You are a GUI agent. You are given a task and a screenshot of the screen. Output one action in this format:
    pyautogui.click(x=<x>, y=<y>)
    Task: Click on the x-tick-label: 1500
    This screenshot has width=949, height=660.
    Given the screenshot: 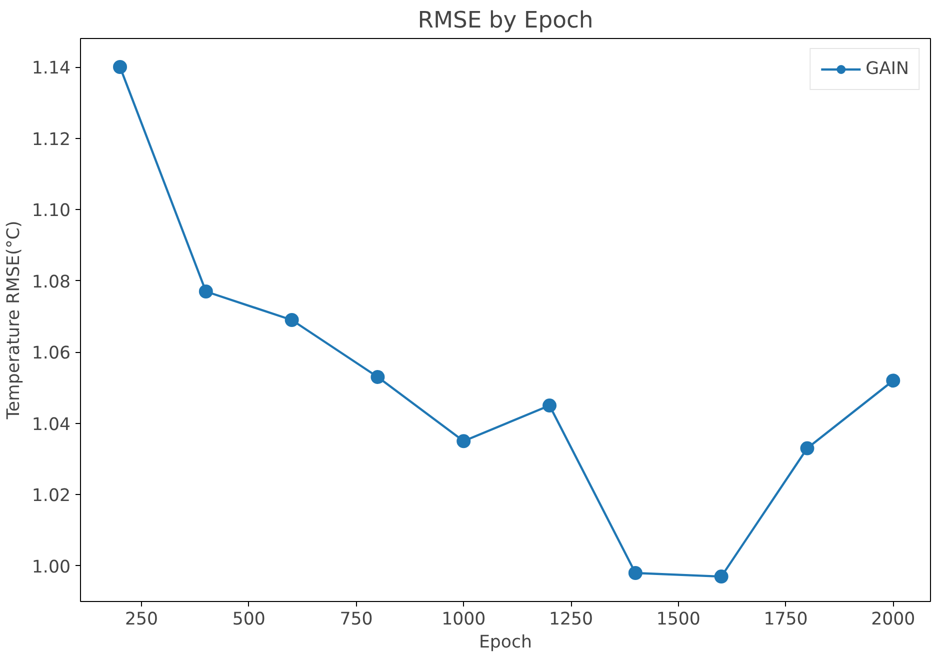 What is the action you would take?
    pyautogui.click(x=678, y=620)
    